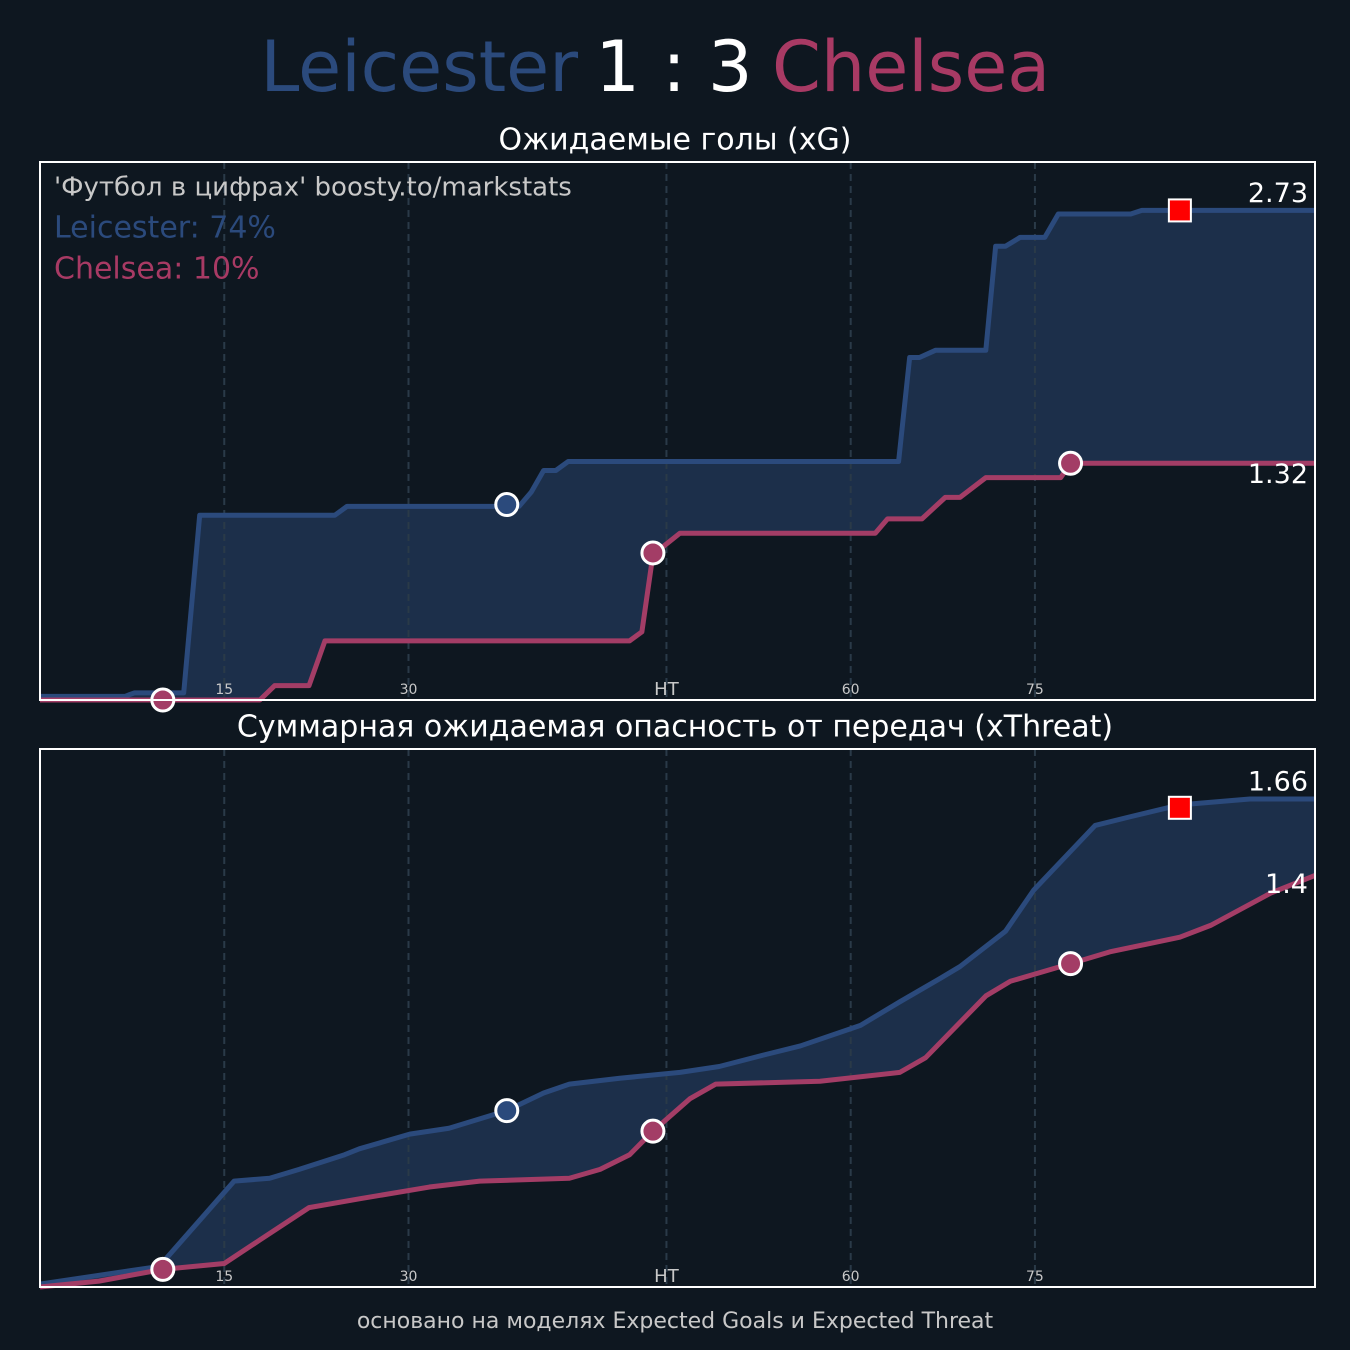 This screenshot has width=1350, height=1350. Describe the element at coordinates (1278, 474) in the screenshot. I see `end-value-label: 1.32` at that location.